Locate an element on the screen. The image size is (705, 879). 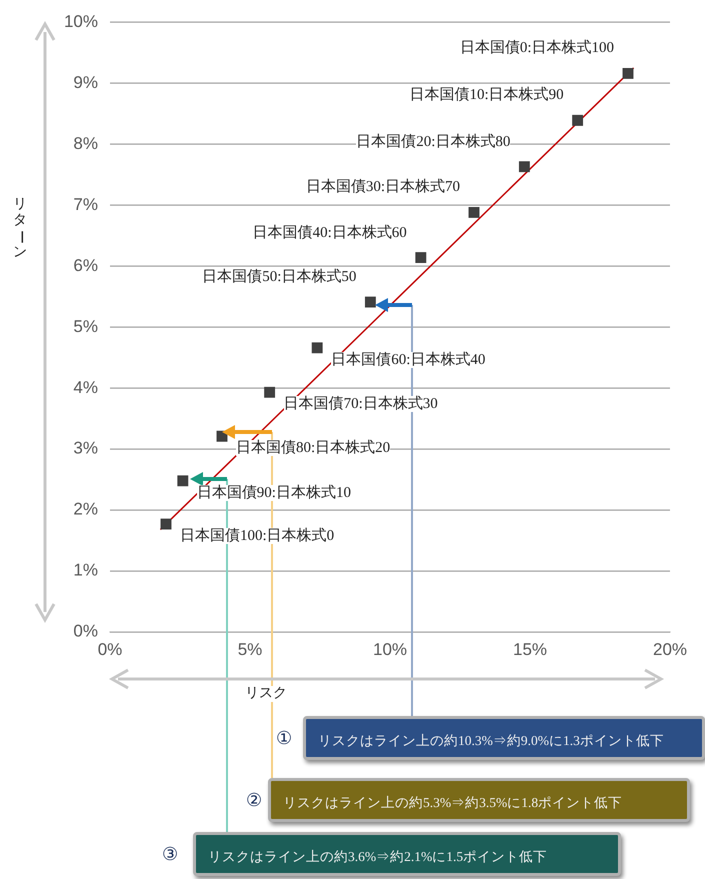
text: リスクはライン上の約5.3%⇒約3.5%に1.8ポイント低下 is located at coordinates (479, 800).